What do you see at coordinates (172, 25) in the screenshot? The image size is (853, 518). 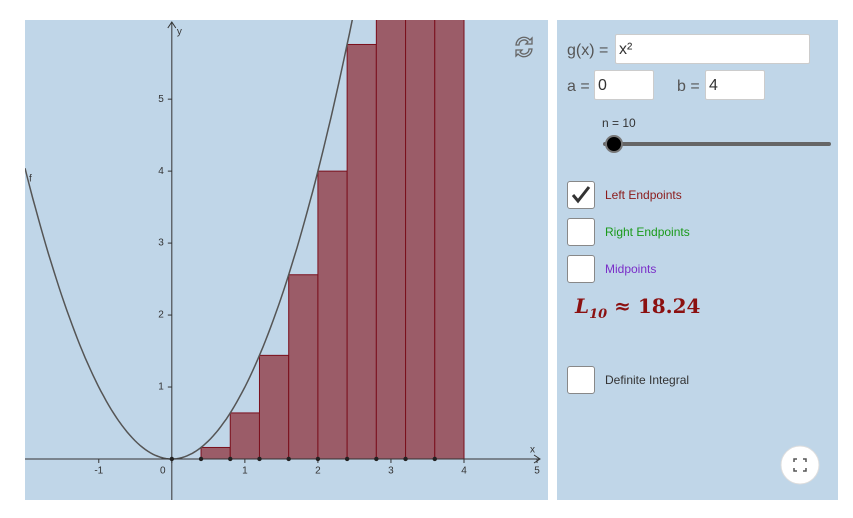 I see `y-arrow` at bounding box center [172, 25].